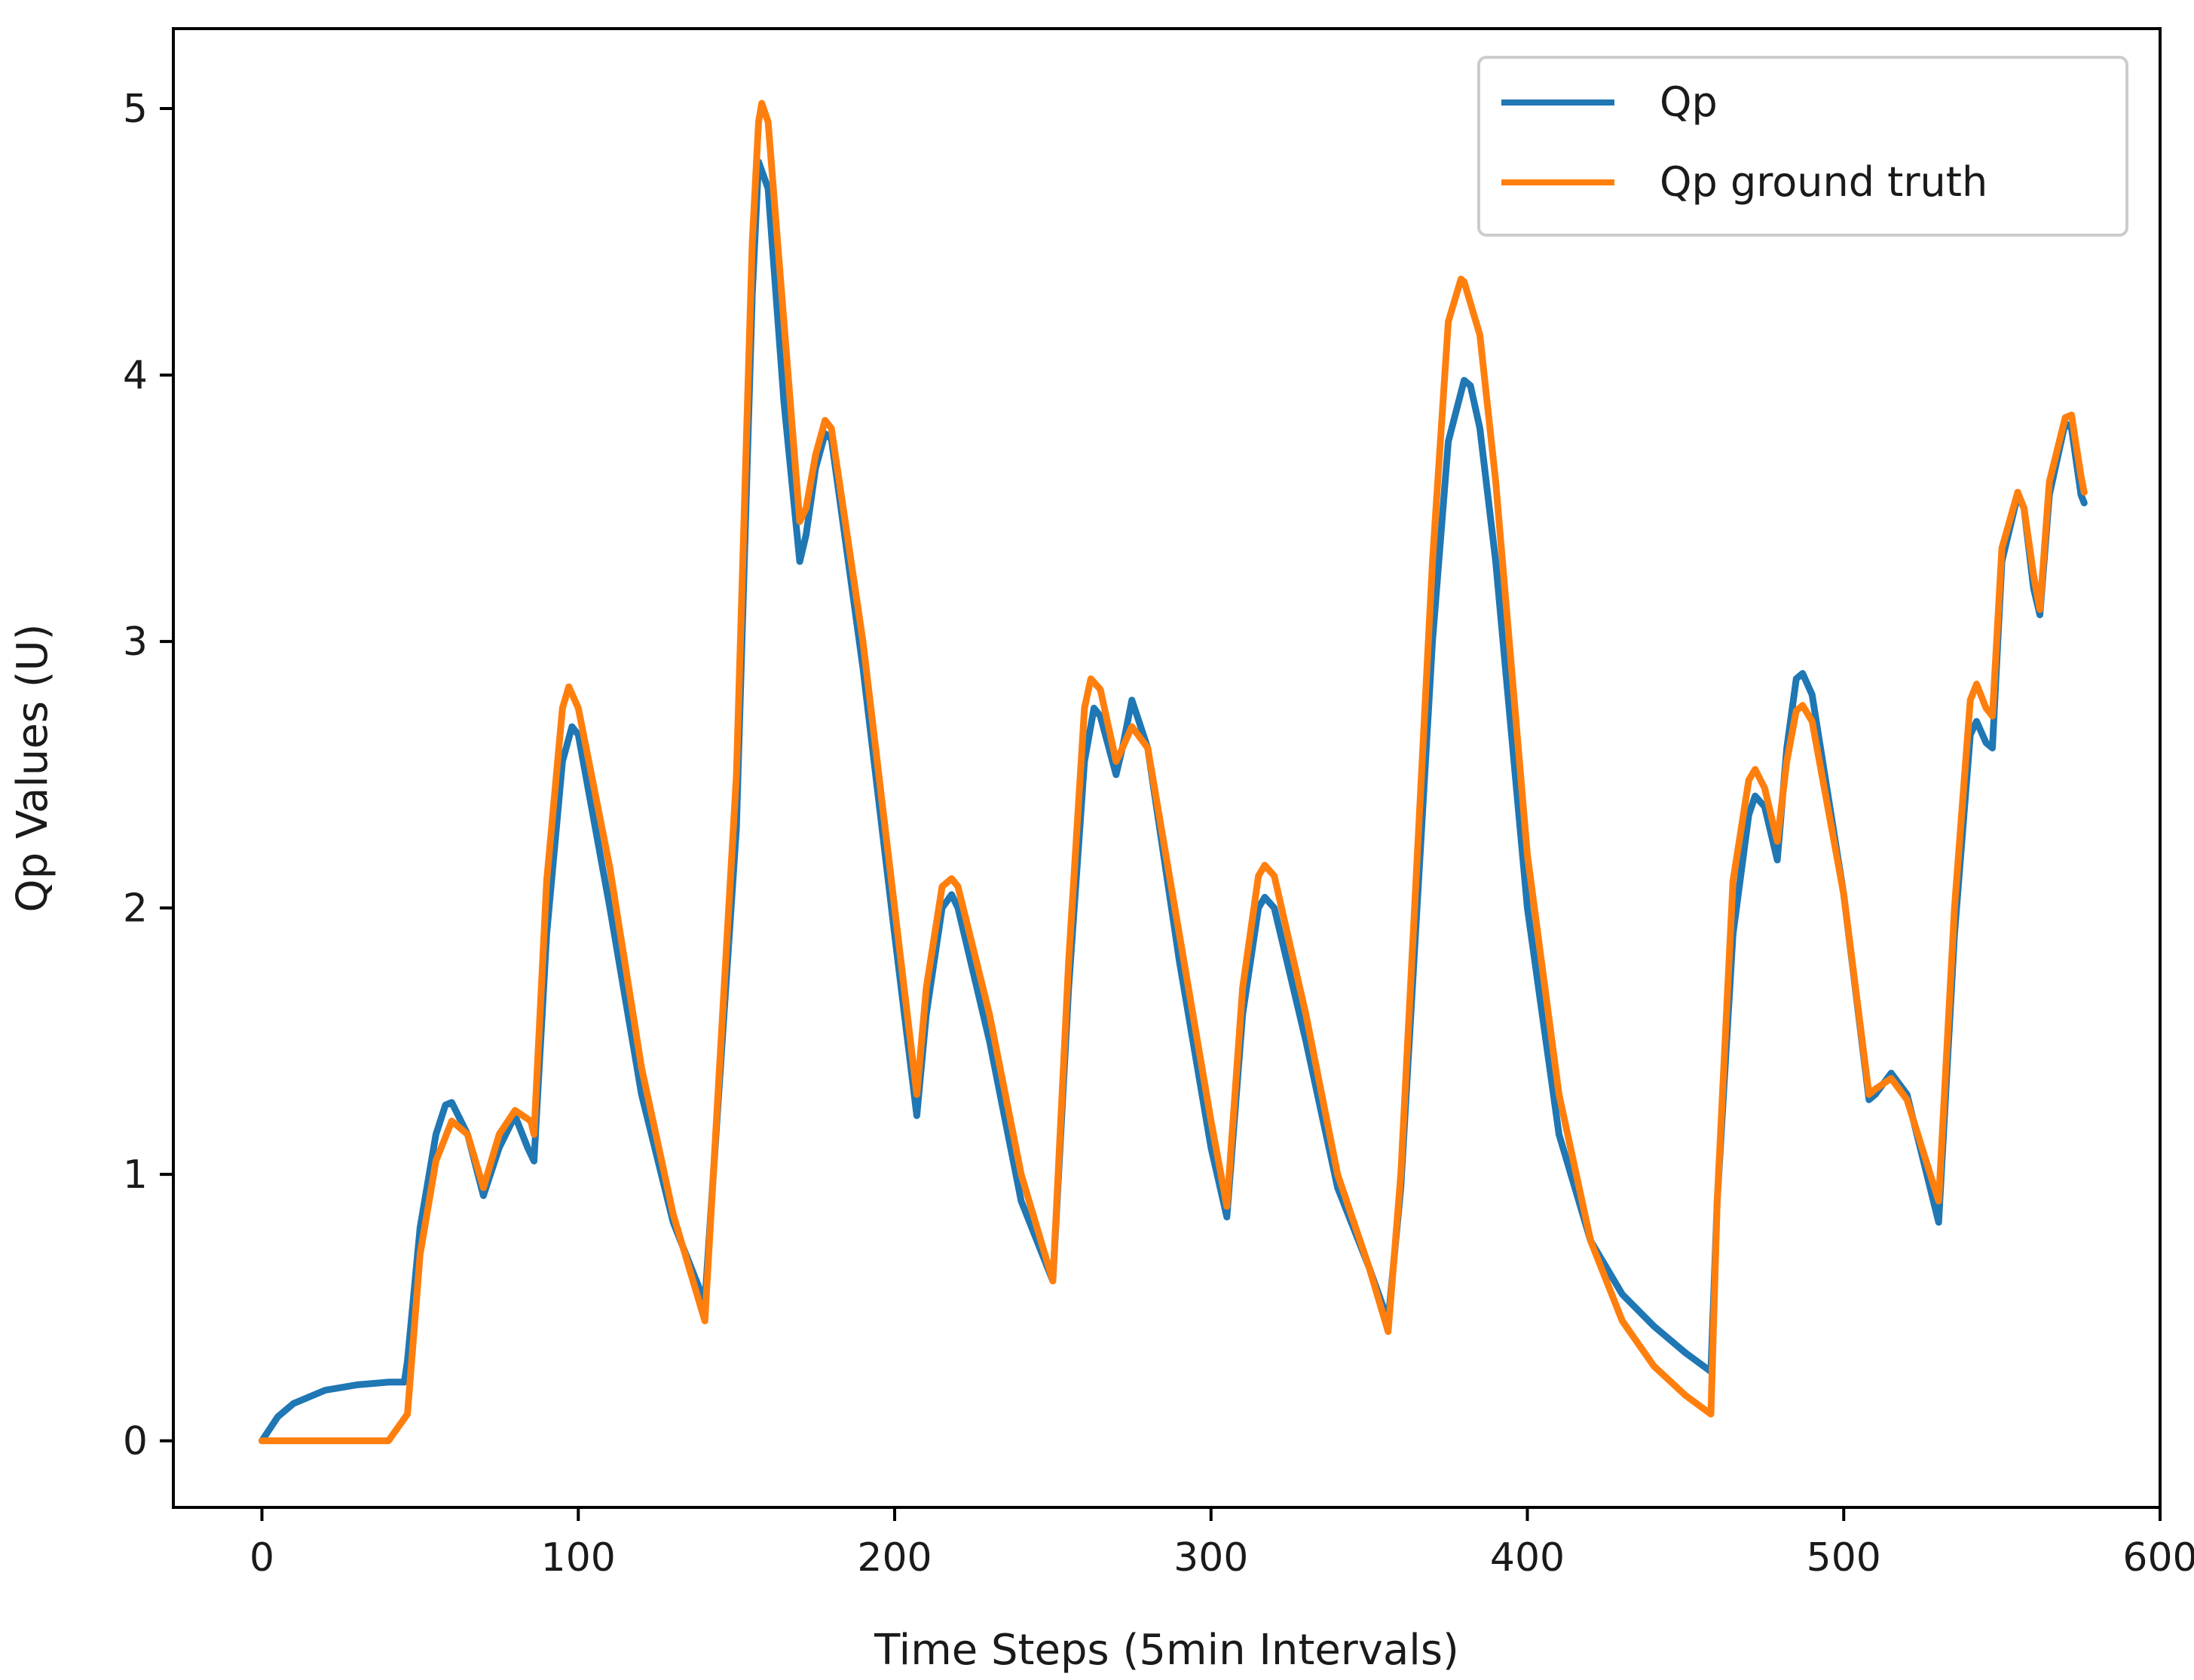  What do you see at coordinates (135, 109) in the screenshot?
I see `y-tick-label: 5` at bounding box center [135, 109].